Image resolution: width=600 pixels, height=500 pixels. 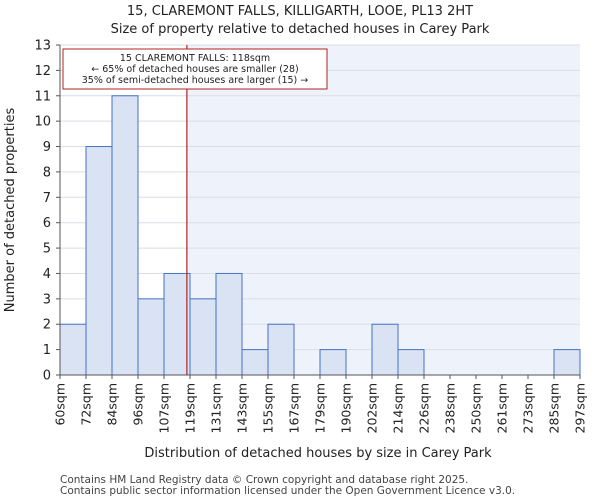 I want to click on y-tick-label: 11, so click(x=42, y=96).